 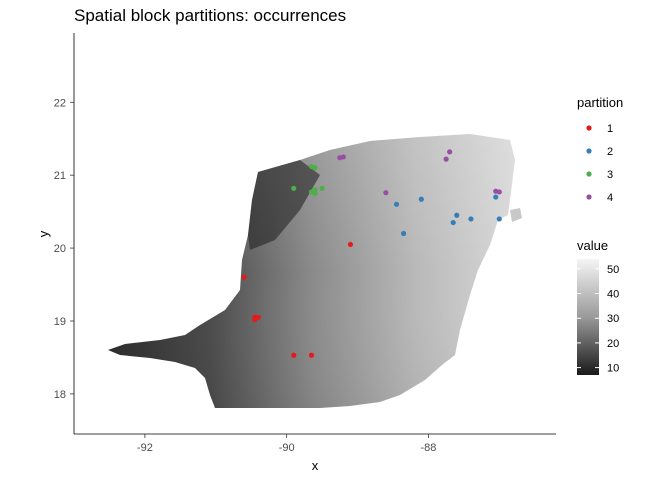 What do you see at coordinates (284, 205) in the screenshot?
I see `dark-coast-band` at bounding box center [284, 205].